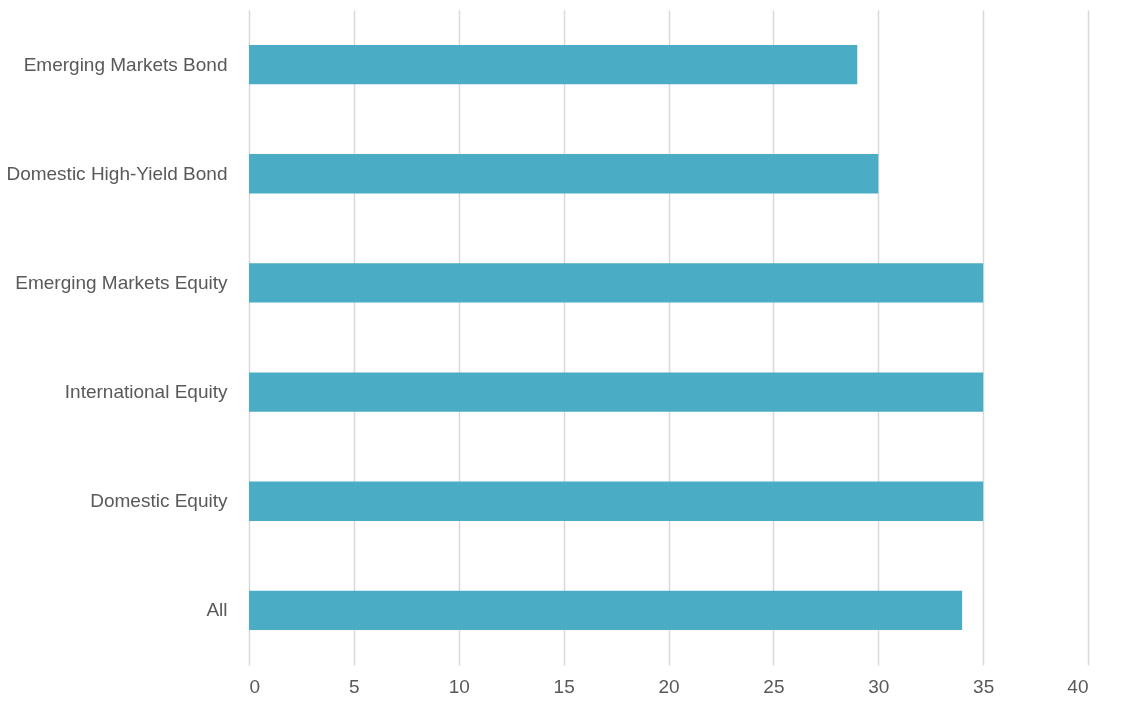 The width and height of the screenshot is (1129, 715). I want to click on y-tick-label: Emerging Markets Equity, so click(121, 282).